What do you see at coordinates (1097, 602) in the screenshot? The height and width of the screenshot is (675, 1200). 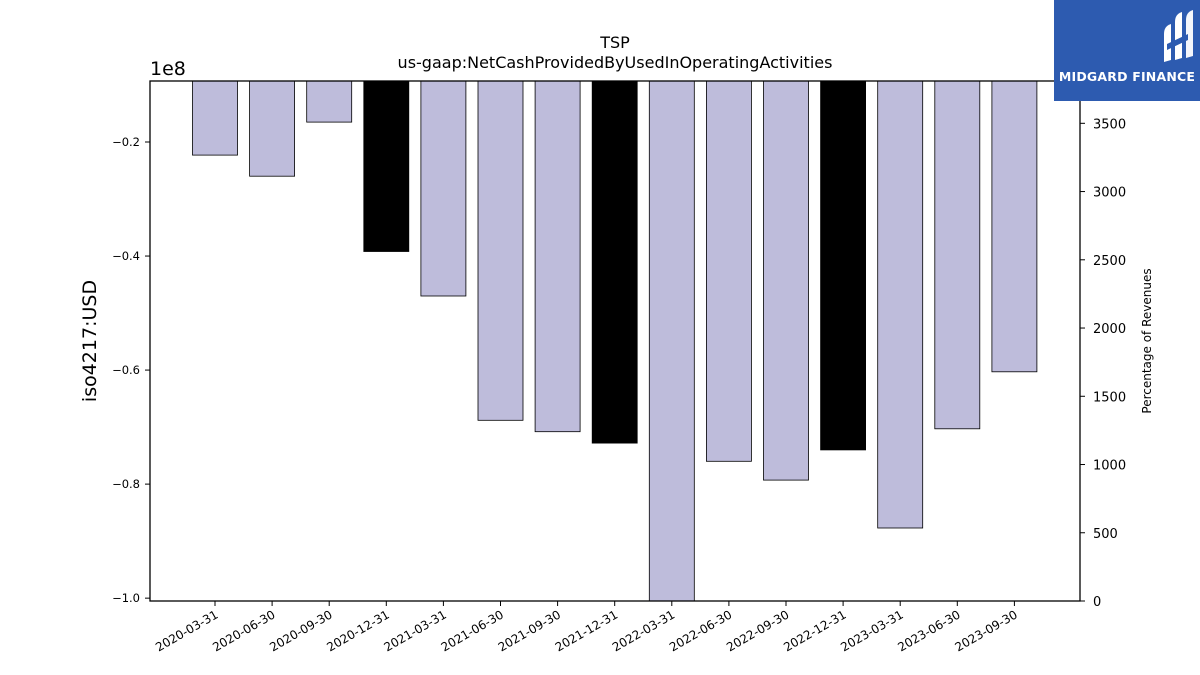 I see `y2-tick-label-0: 0` at bounding box center [1097, 602].